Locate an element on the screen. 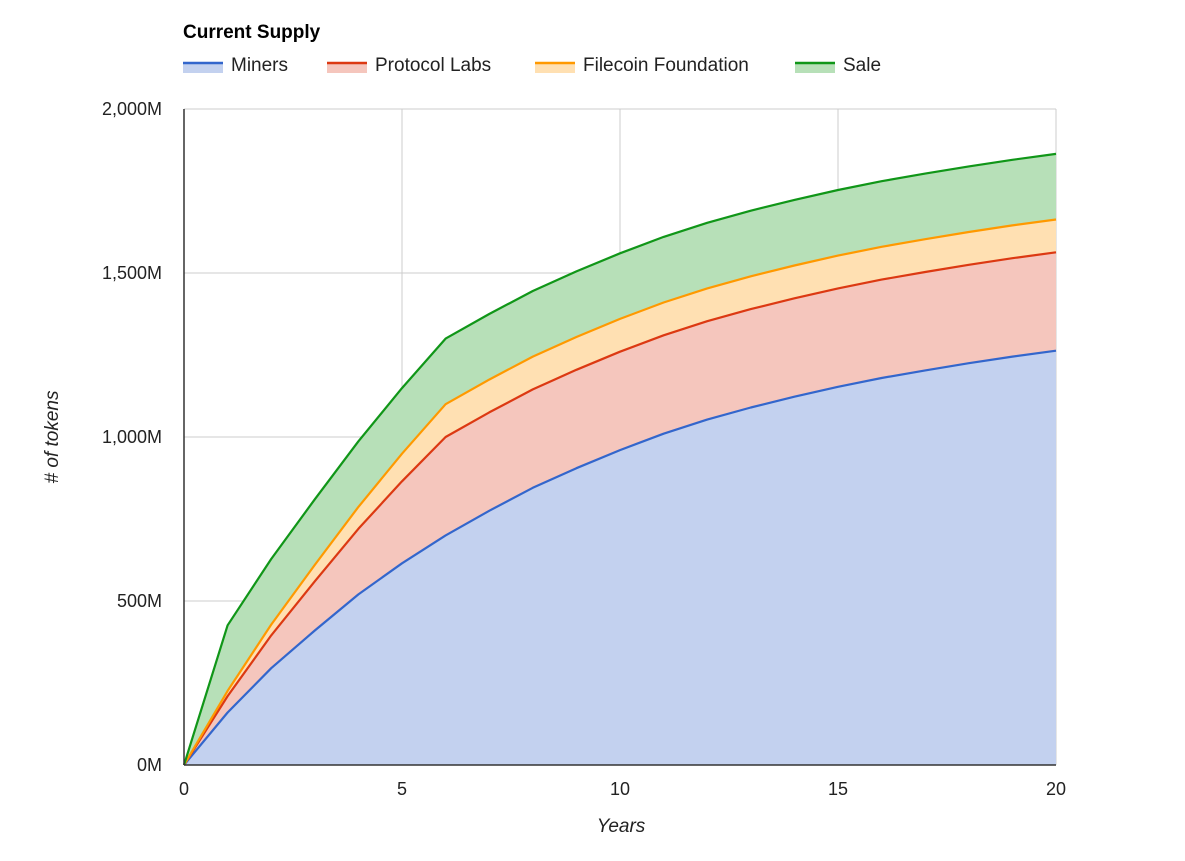  chart-title: Current Supply is located at coordinates (252, 32).